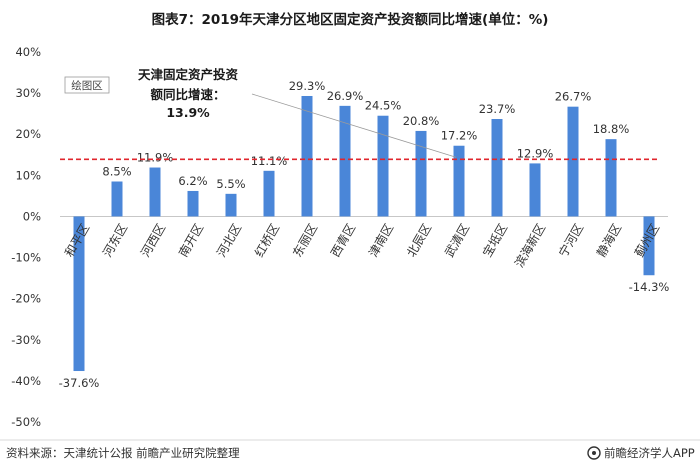  What do you see at coordinates (350, 19) in the screenshot?
I see `chart-title: 图表7：2019年天津分区地区固定资产投资额同比增速(单位：%)` at bounding box center [350, 19].